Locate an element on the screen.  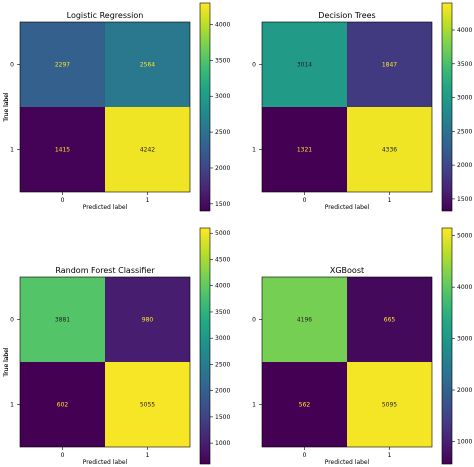
colorbar-tick-label: 4500 is located at coordinates (222, 259).